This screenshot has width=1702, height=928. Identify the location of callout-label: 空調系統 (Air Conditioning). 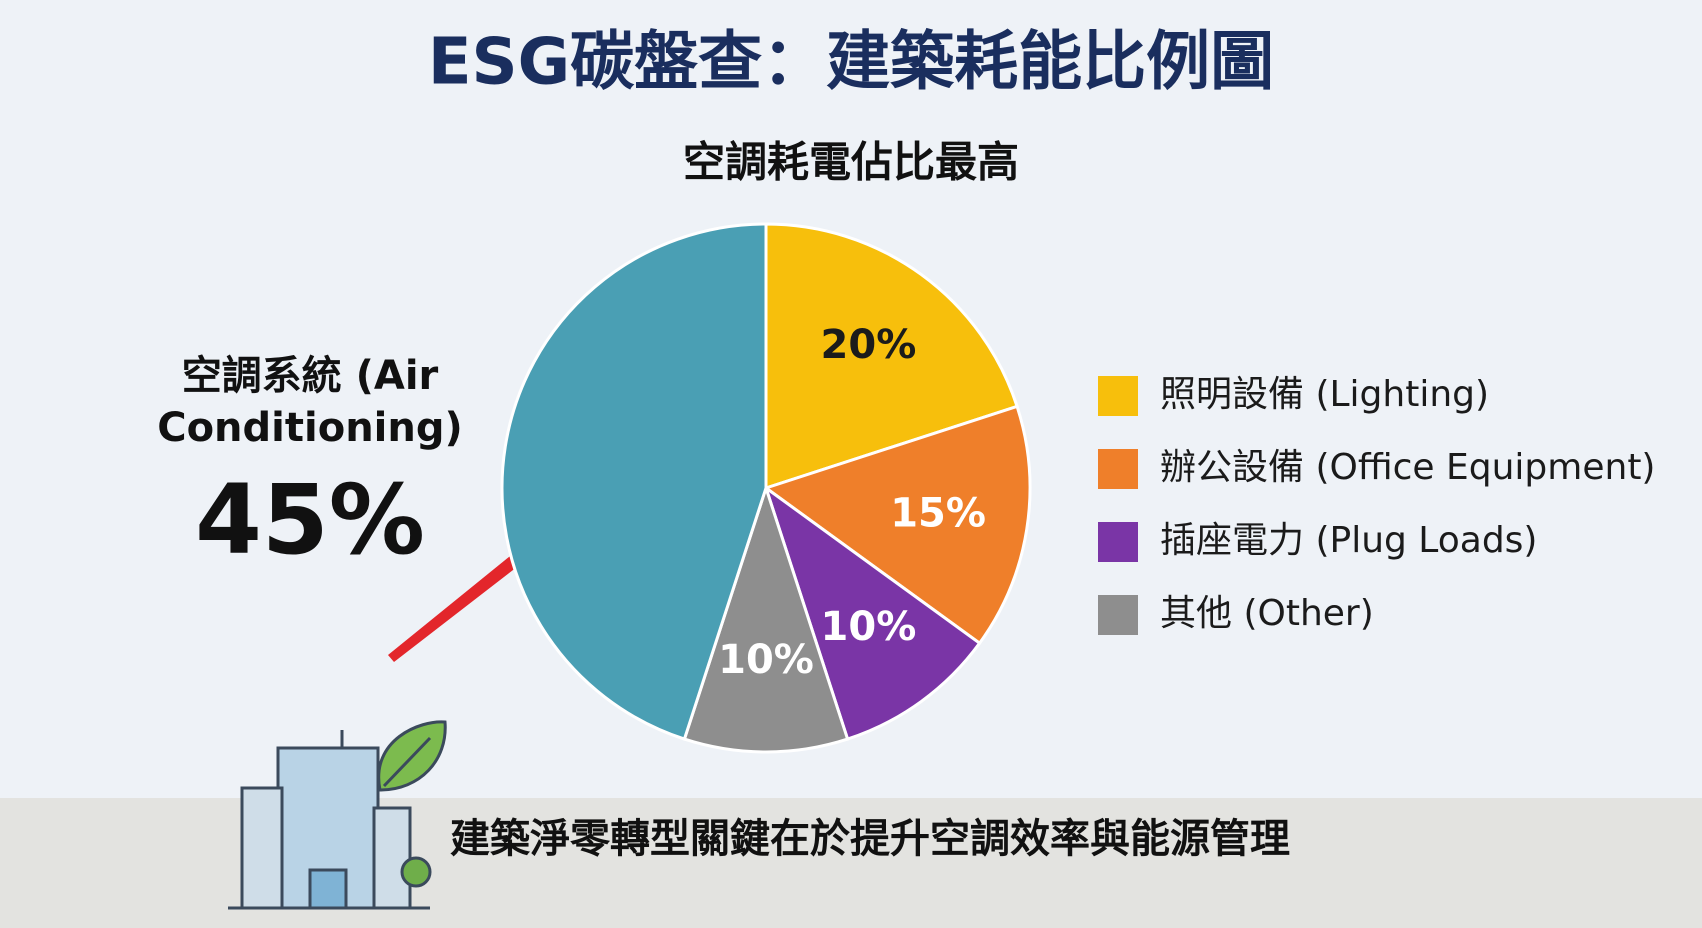
(310, 402).